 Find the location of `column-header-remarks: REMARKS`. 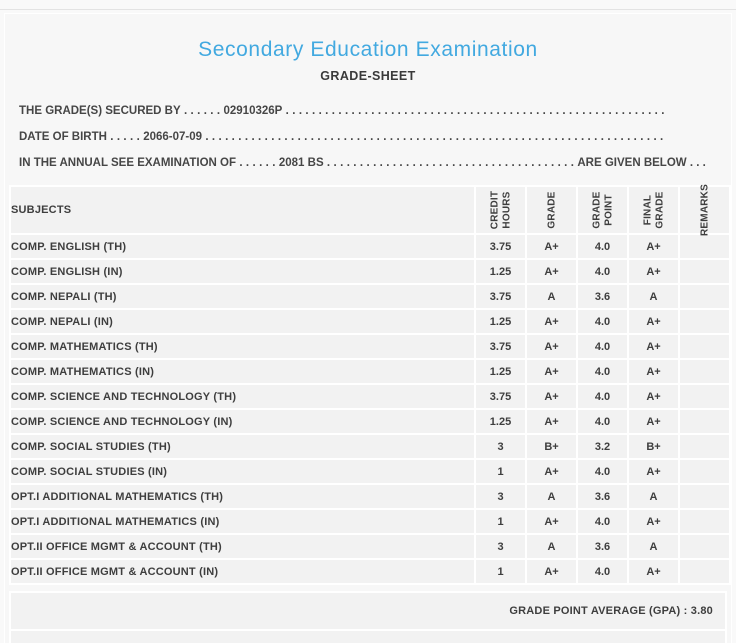

column-header-remarks: REMARKS is located at coordinates (704, 210).